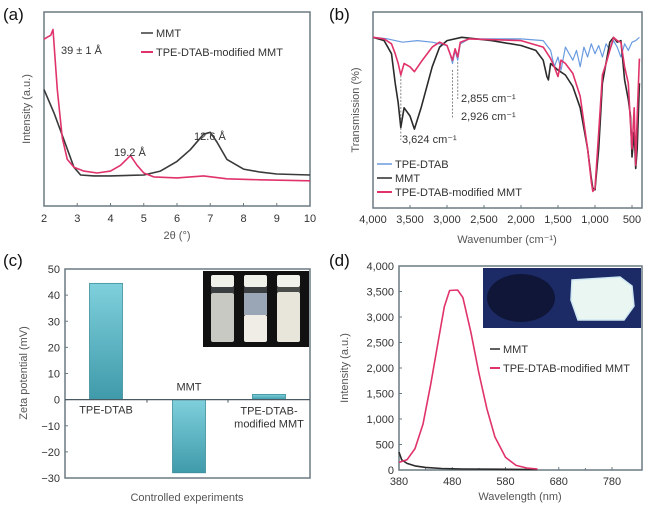  Describe the element at coordinates (385, 446) in the screenshot. I see `y-tick-label: 500` at that location.